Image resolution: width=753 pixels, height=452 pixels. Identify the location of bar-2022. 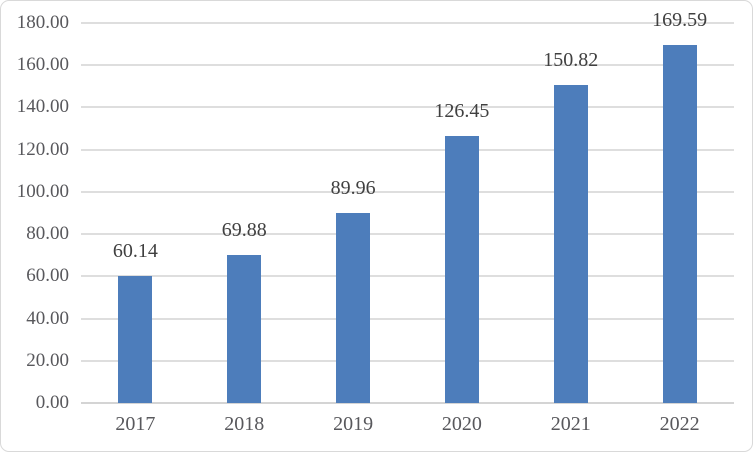
(679, 223).